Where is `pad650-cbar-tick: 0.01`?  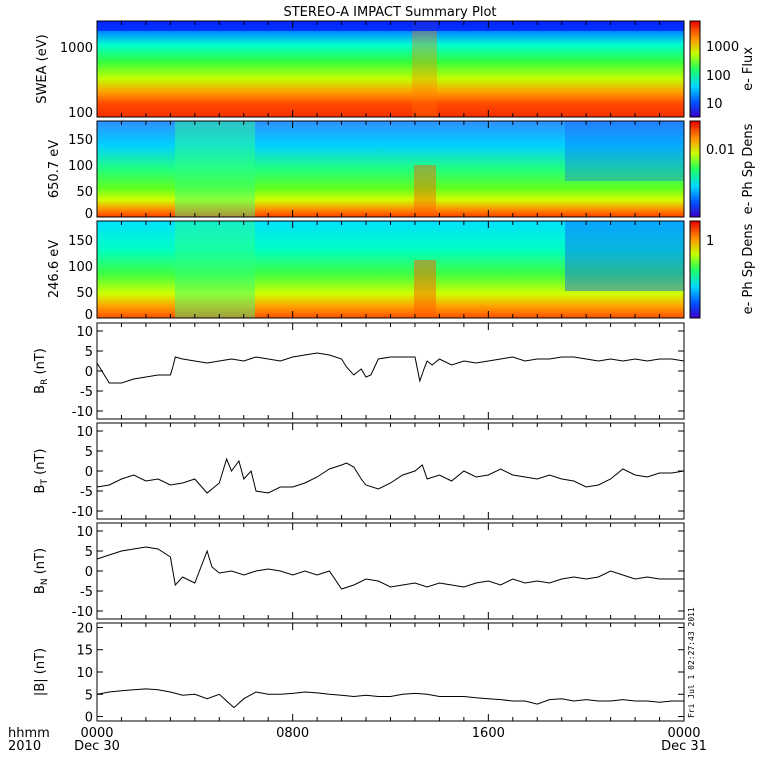
pad650-cbar-tick: 0.01 is located at coordinates (720, 150).